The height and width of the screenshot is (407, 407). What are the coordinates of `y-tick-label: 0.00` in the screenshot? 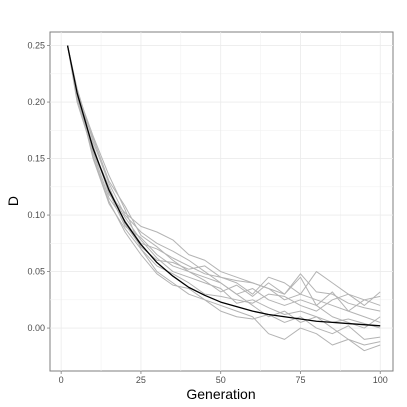 It's located at (36, 328).